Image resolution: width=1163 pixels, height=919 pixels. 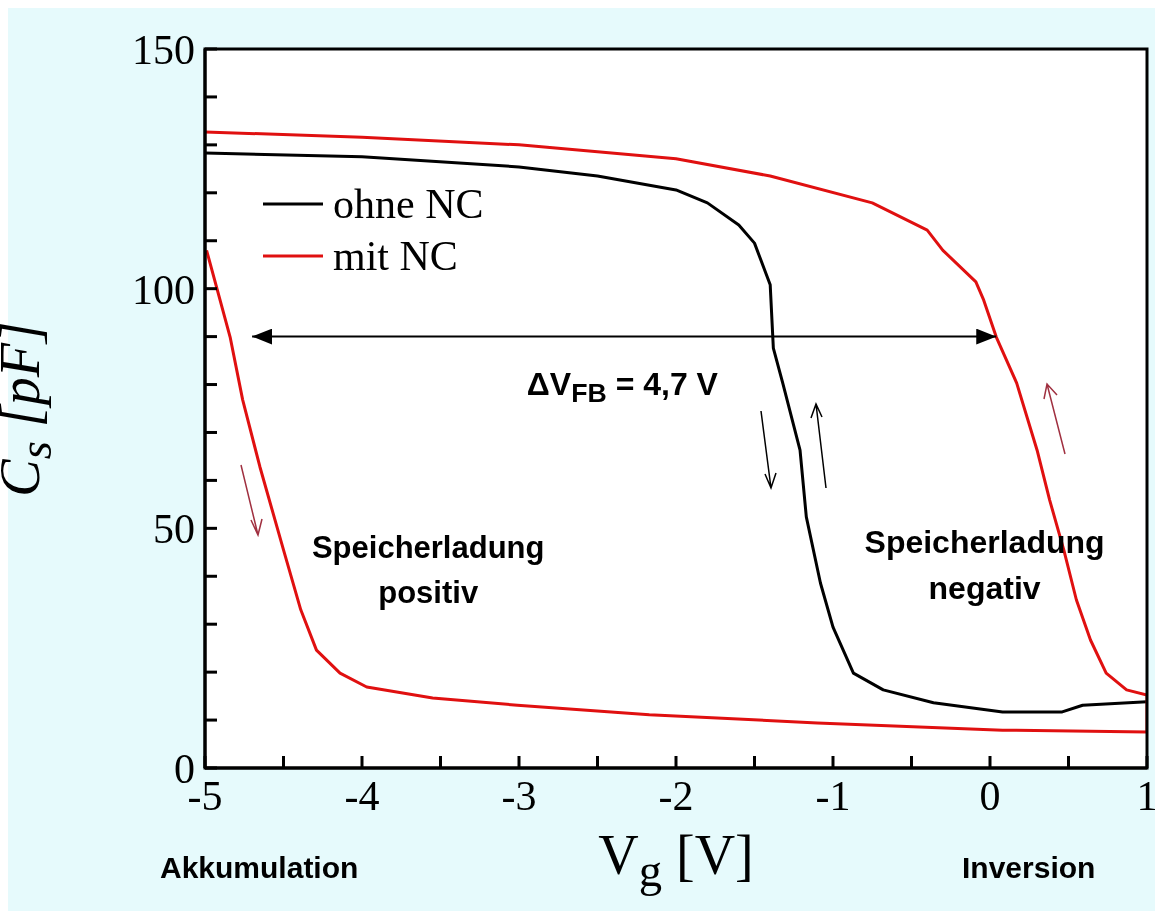 What do you see at coordinates (163, 49) in the screenshot?
I see `y-tick-label: 150` at bounding box center [163, 49].